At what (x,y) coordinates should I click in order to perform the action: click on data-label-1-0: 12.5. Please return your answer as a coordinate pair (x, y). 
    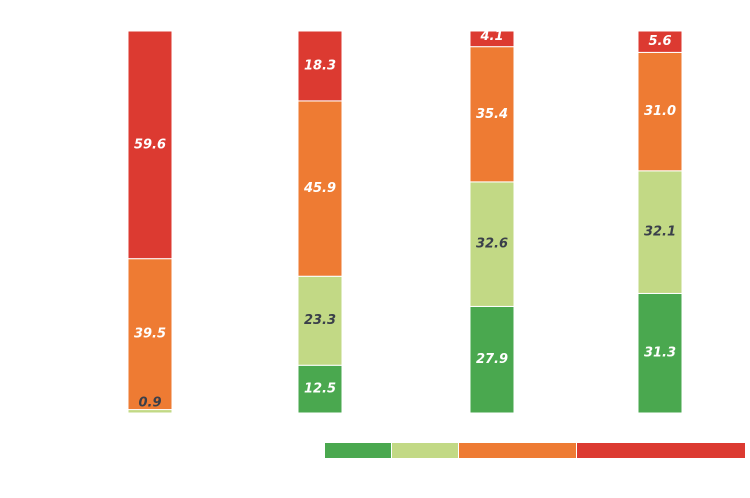
    Looking at the image, I should click on (320, 389).